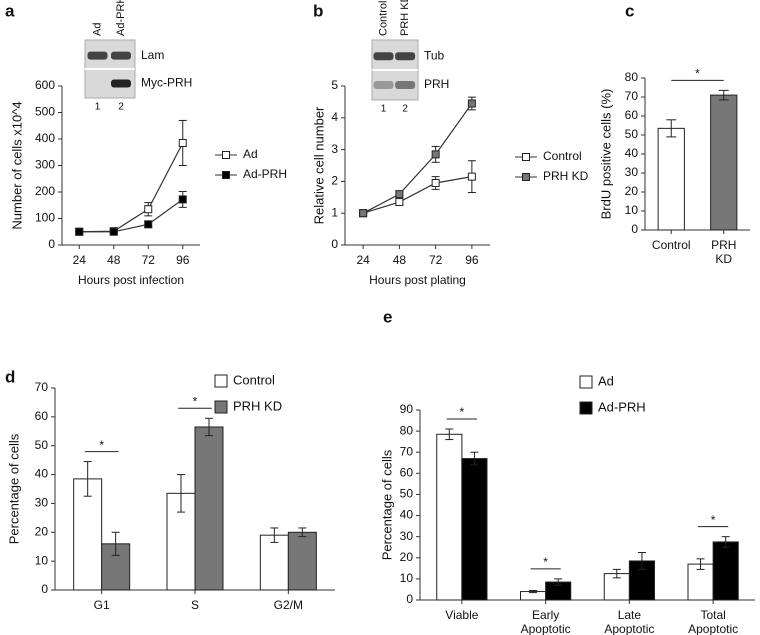 Image resolution: width=760 pixels, height=635 pixels. I want to click on y-tick-label: 100, so click(45, 218).